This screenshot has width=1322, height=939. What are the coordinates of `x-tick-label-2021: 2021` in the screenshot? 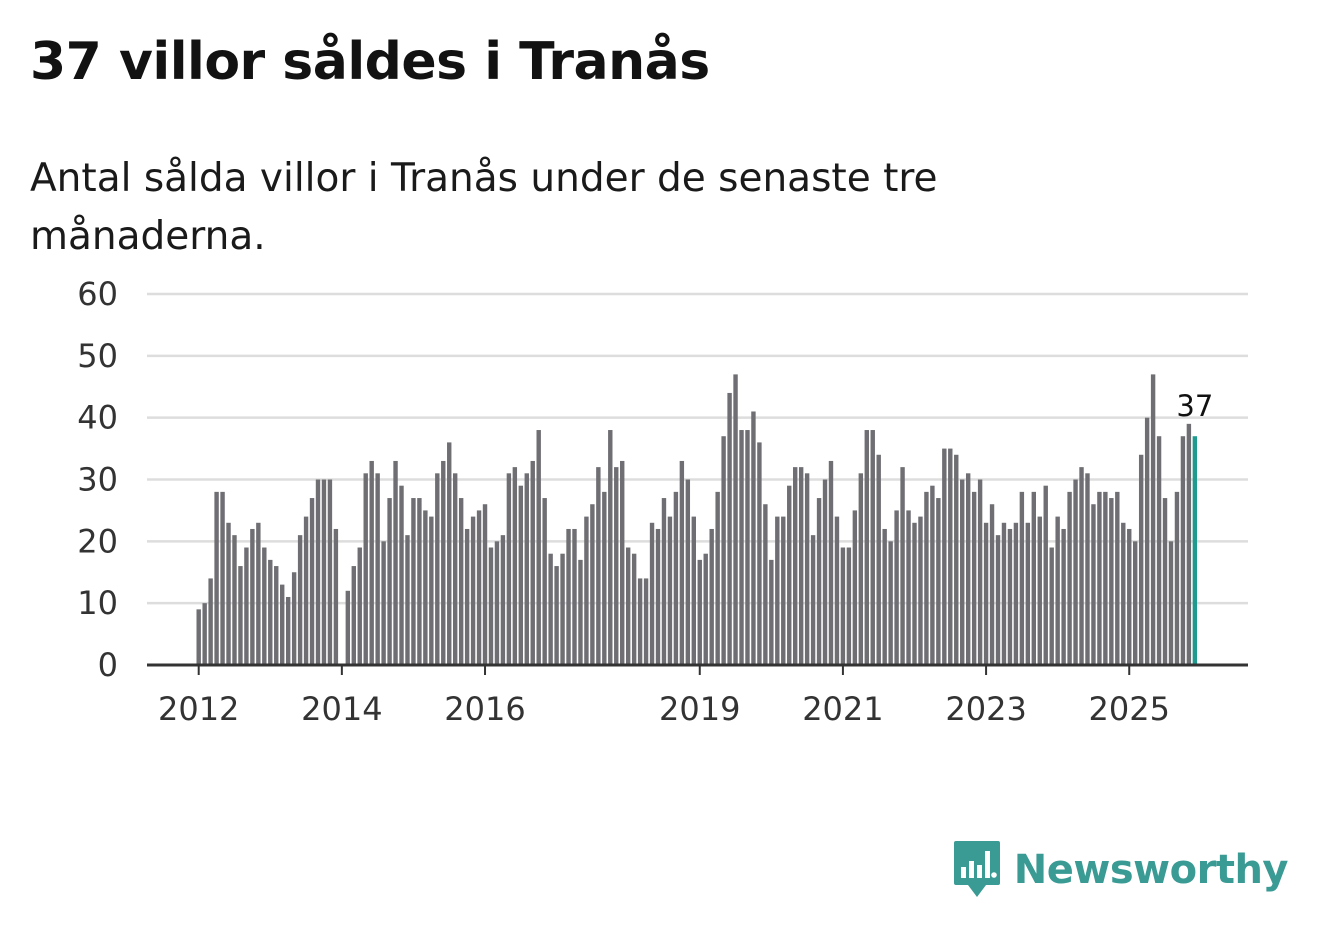 It's located at (842, 709).